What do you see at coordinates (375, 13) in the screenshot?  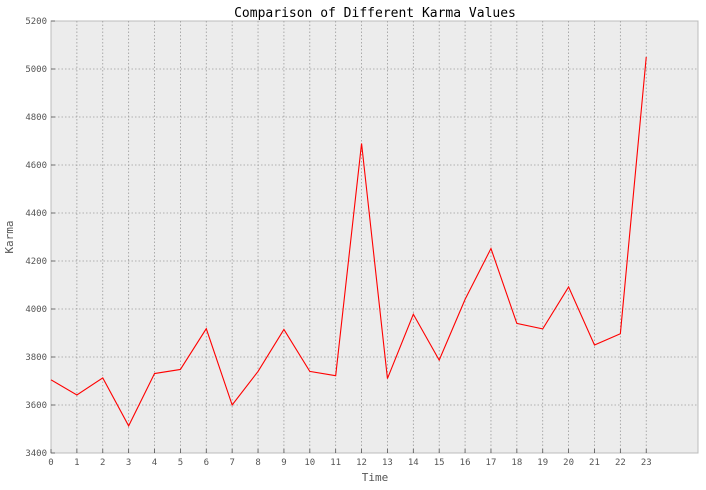 I see `chart-title: Comparison of Different Karma Values` at bounding box center [375, 13].